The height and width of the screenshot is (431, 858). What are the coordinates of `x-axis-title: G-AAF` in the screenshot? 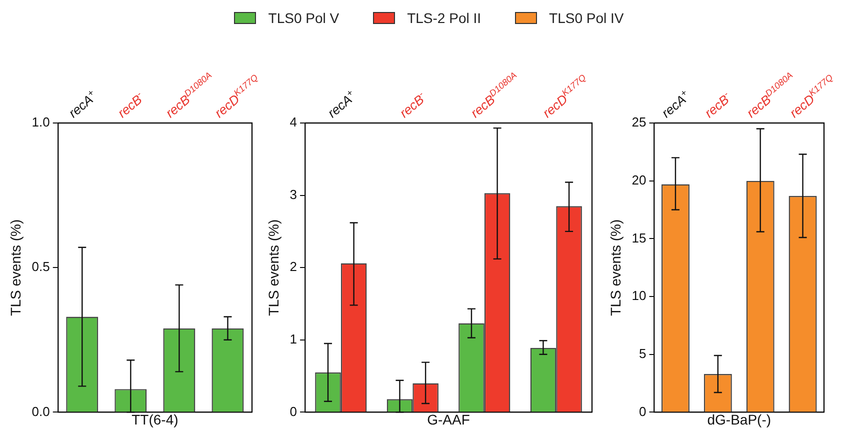 It's located at (448, 419).